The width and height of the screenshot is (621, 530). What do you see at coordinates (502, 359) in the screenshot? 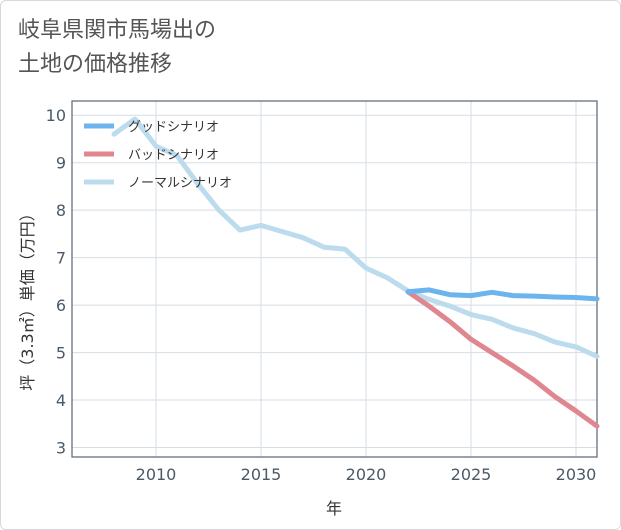
I see `series-line-bad` at bounding box center [502, 359].